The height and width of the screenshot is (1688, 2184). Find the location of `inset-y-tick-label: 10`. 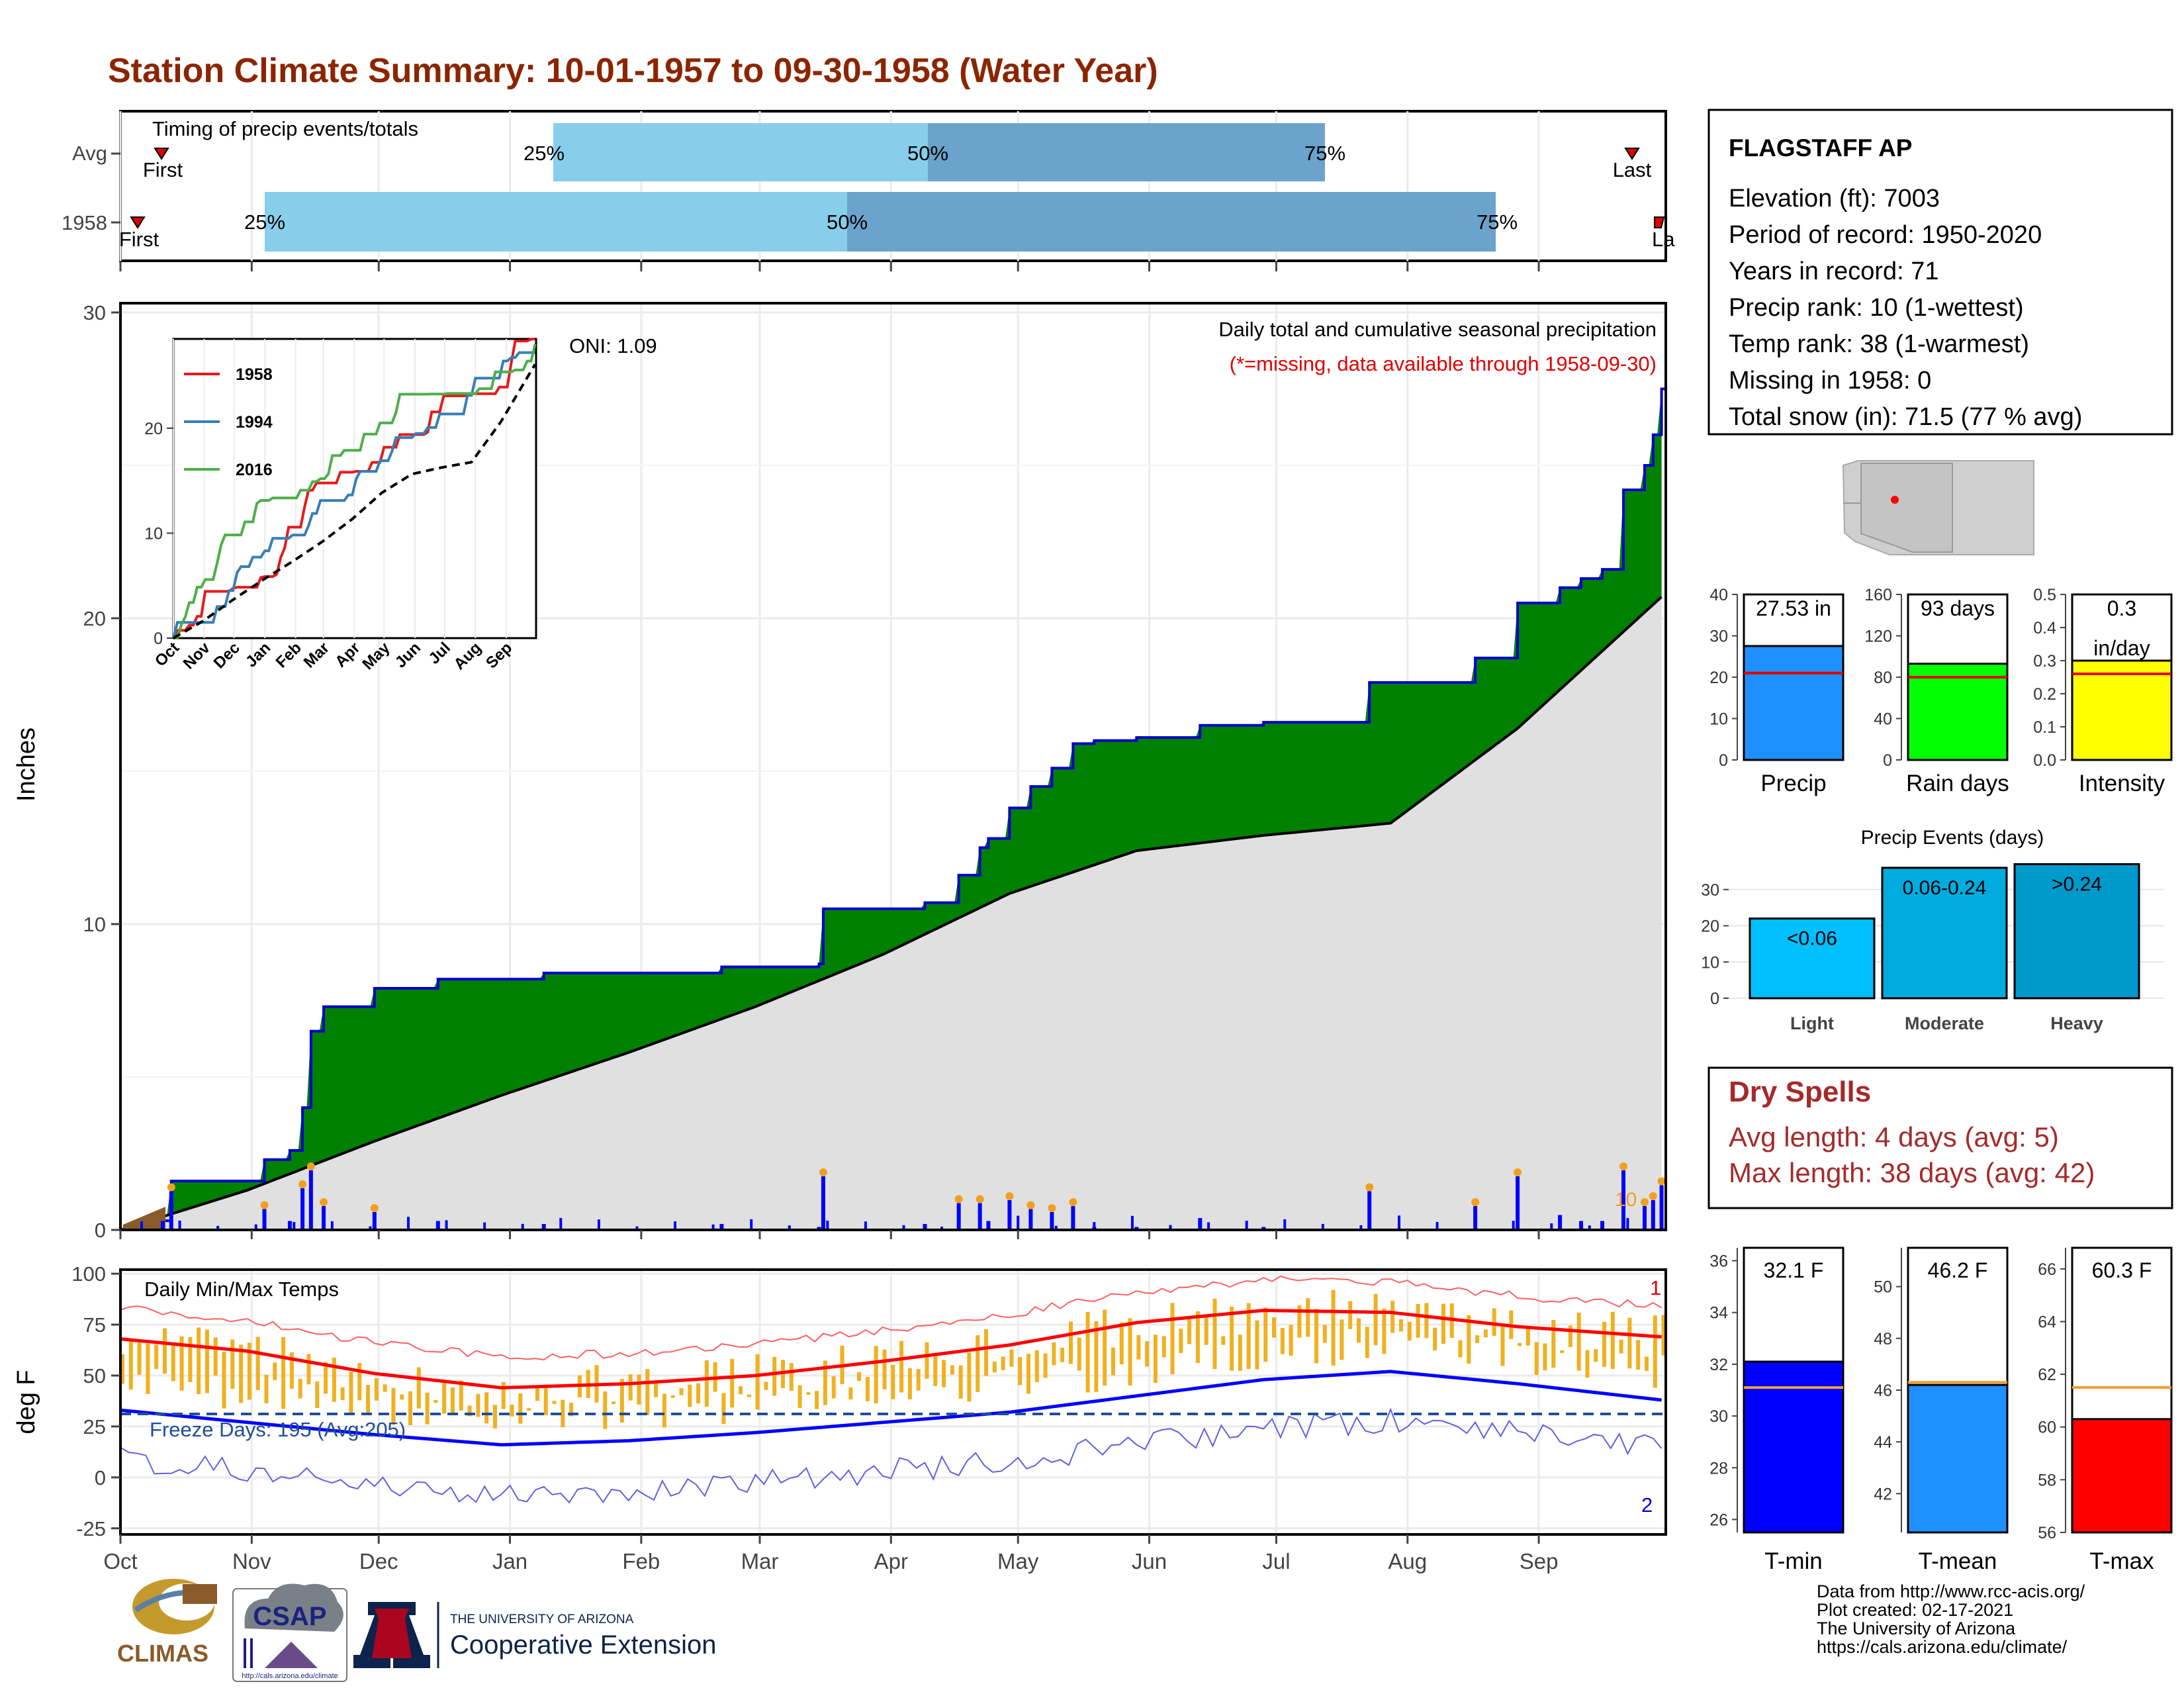

inset-y-tick-label: 10 is located at coordinates (153, 533).